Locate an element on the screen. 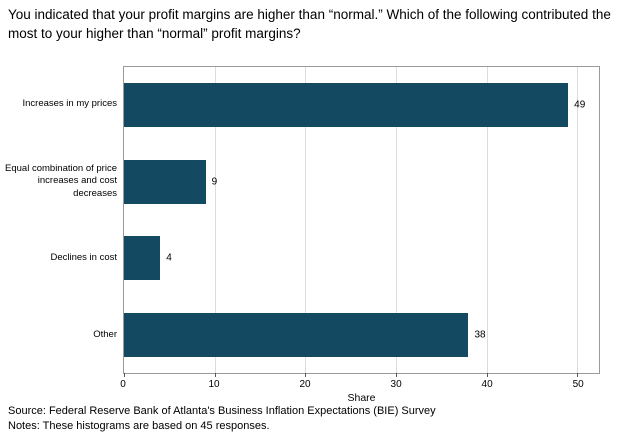 Image resolution: width=619 pixels, height=439 pixels. bar: 49 is located at coordinates (354, 105).